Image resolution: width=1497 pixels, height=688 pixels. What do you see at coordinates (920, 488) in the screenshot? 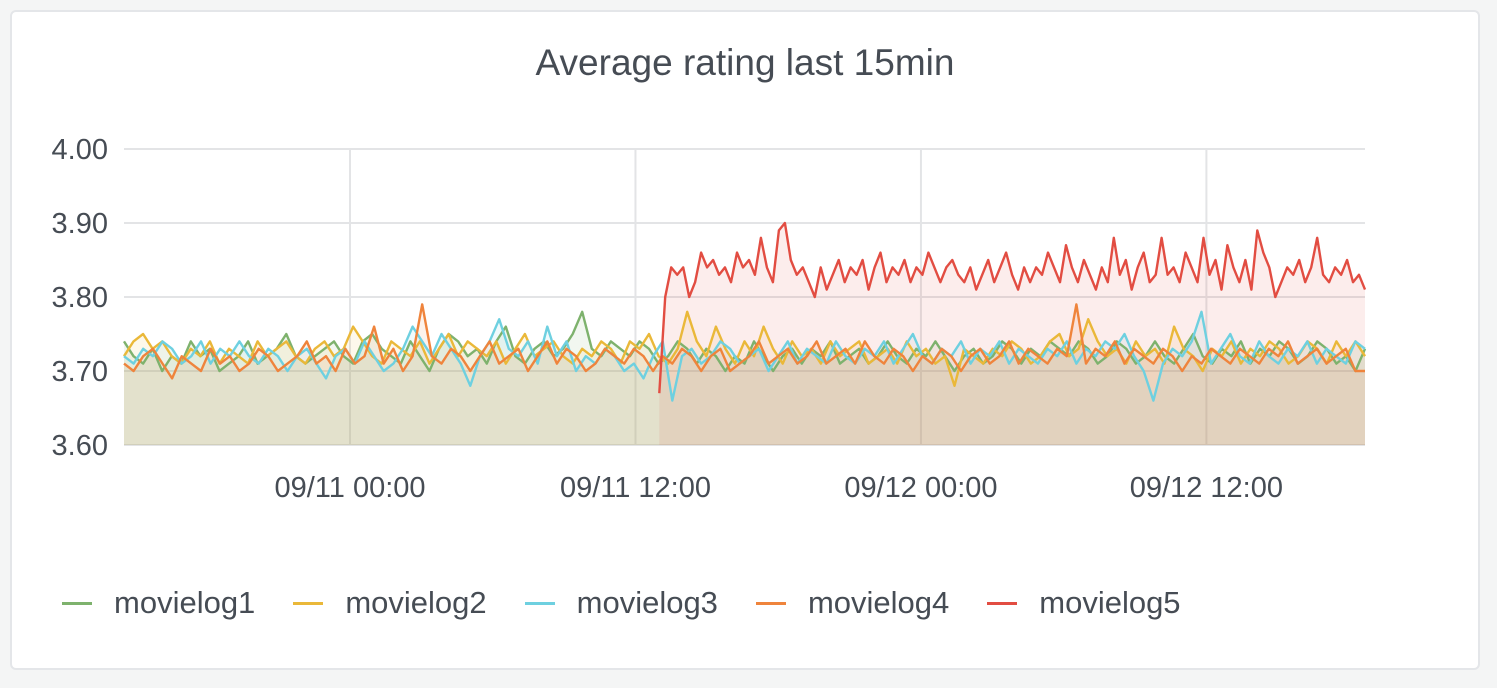
I see `x-tick-label: 09/12 00:00` at bounding box center [920, 488].